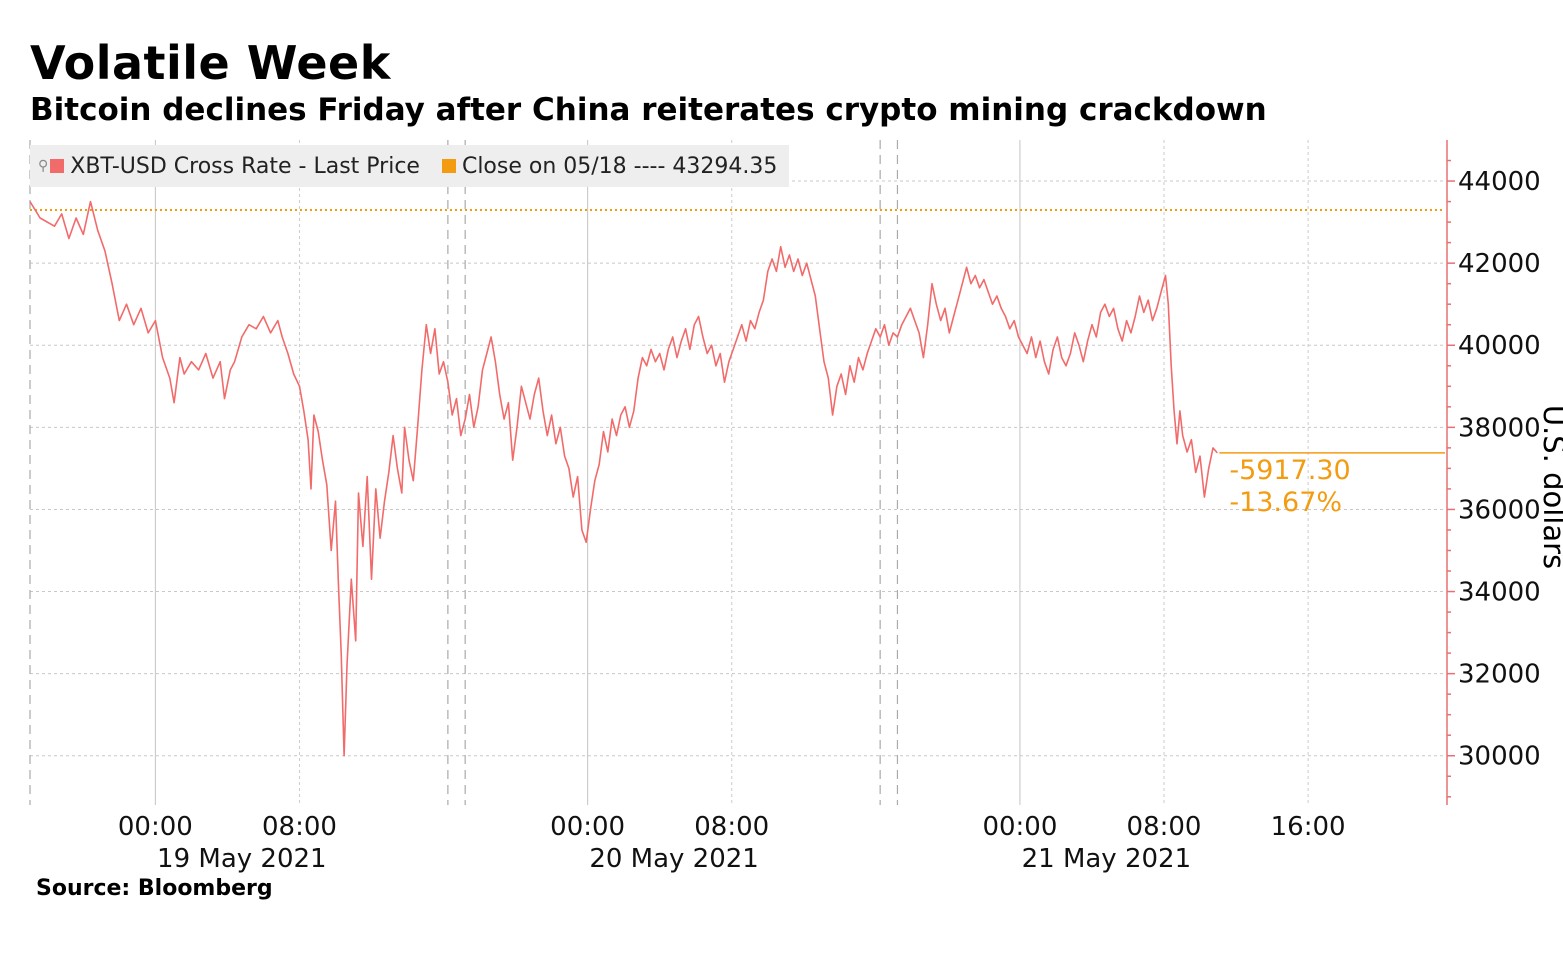  Describe the element at coordinates (674, 859) in the screenshot. I see `x-date-label: 20 May 2021` at that location.